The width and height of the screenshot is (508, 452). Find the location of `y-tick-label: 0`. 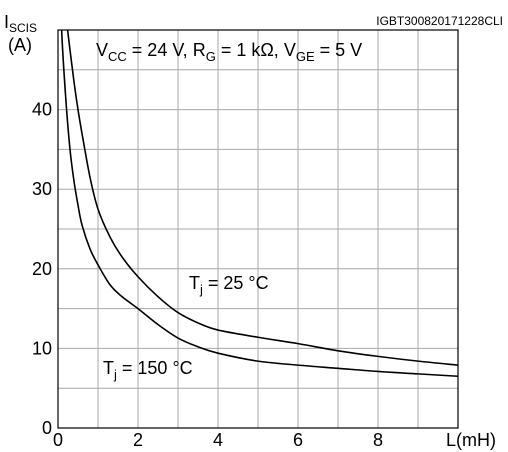

y-tick-label: 0 is located at coordinates (47, 428).